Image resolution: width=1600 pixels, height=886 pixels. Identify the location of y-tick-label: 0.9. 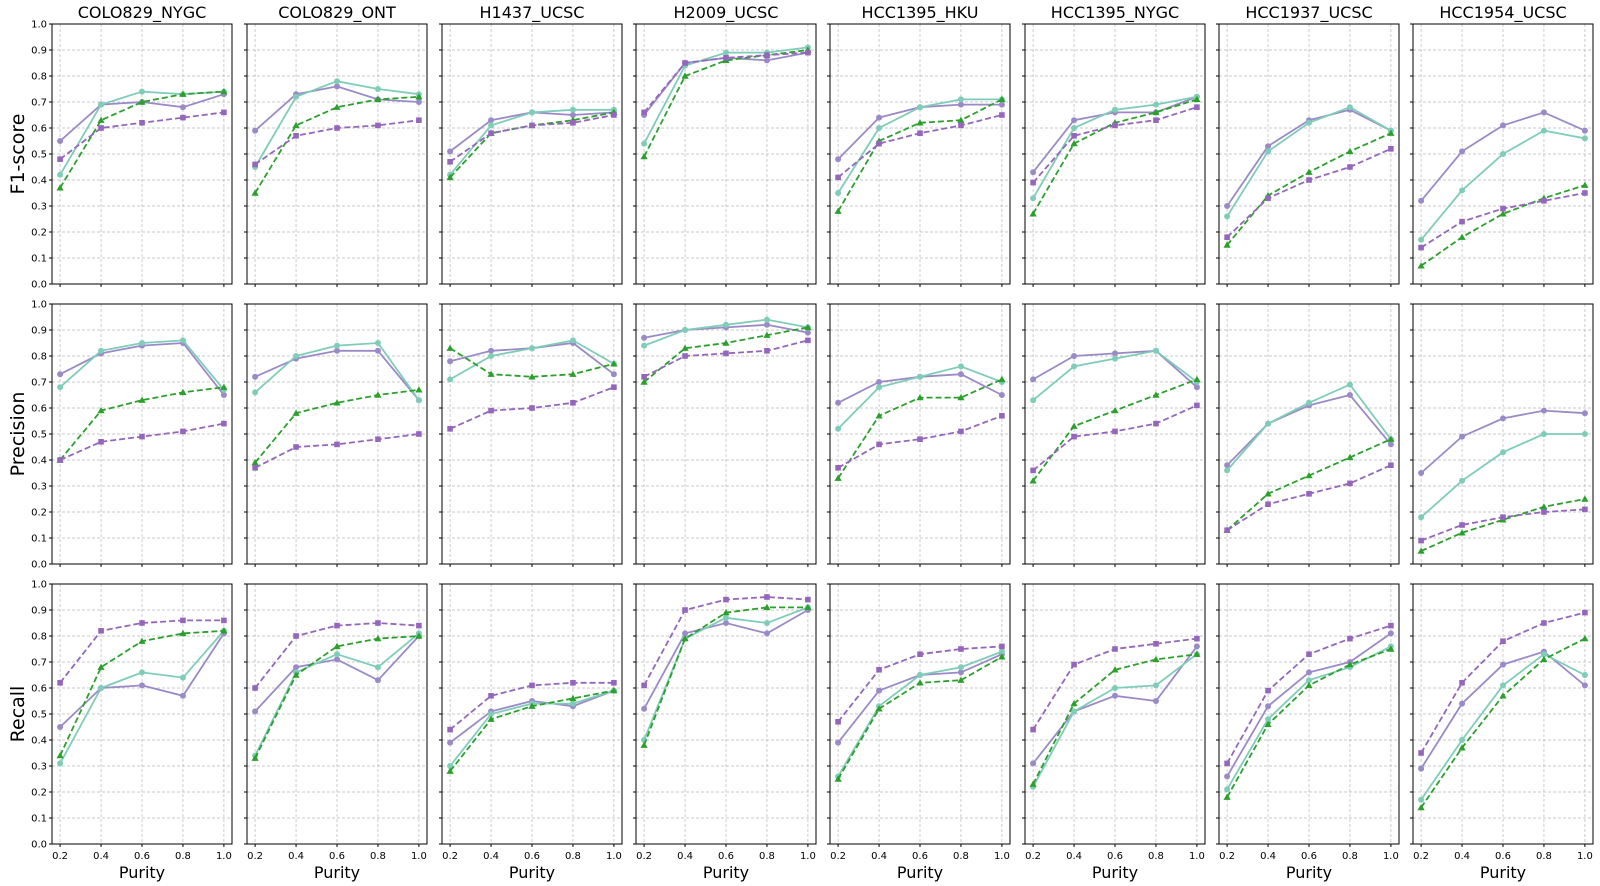
(39, 611).